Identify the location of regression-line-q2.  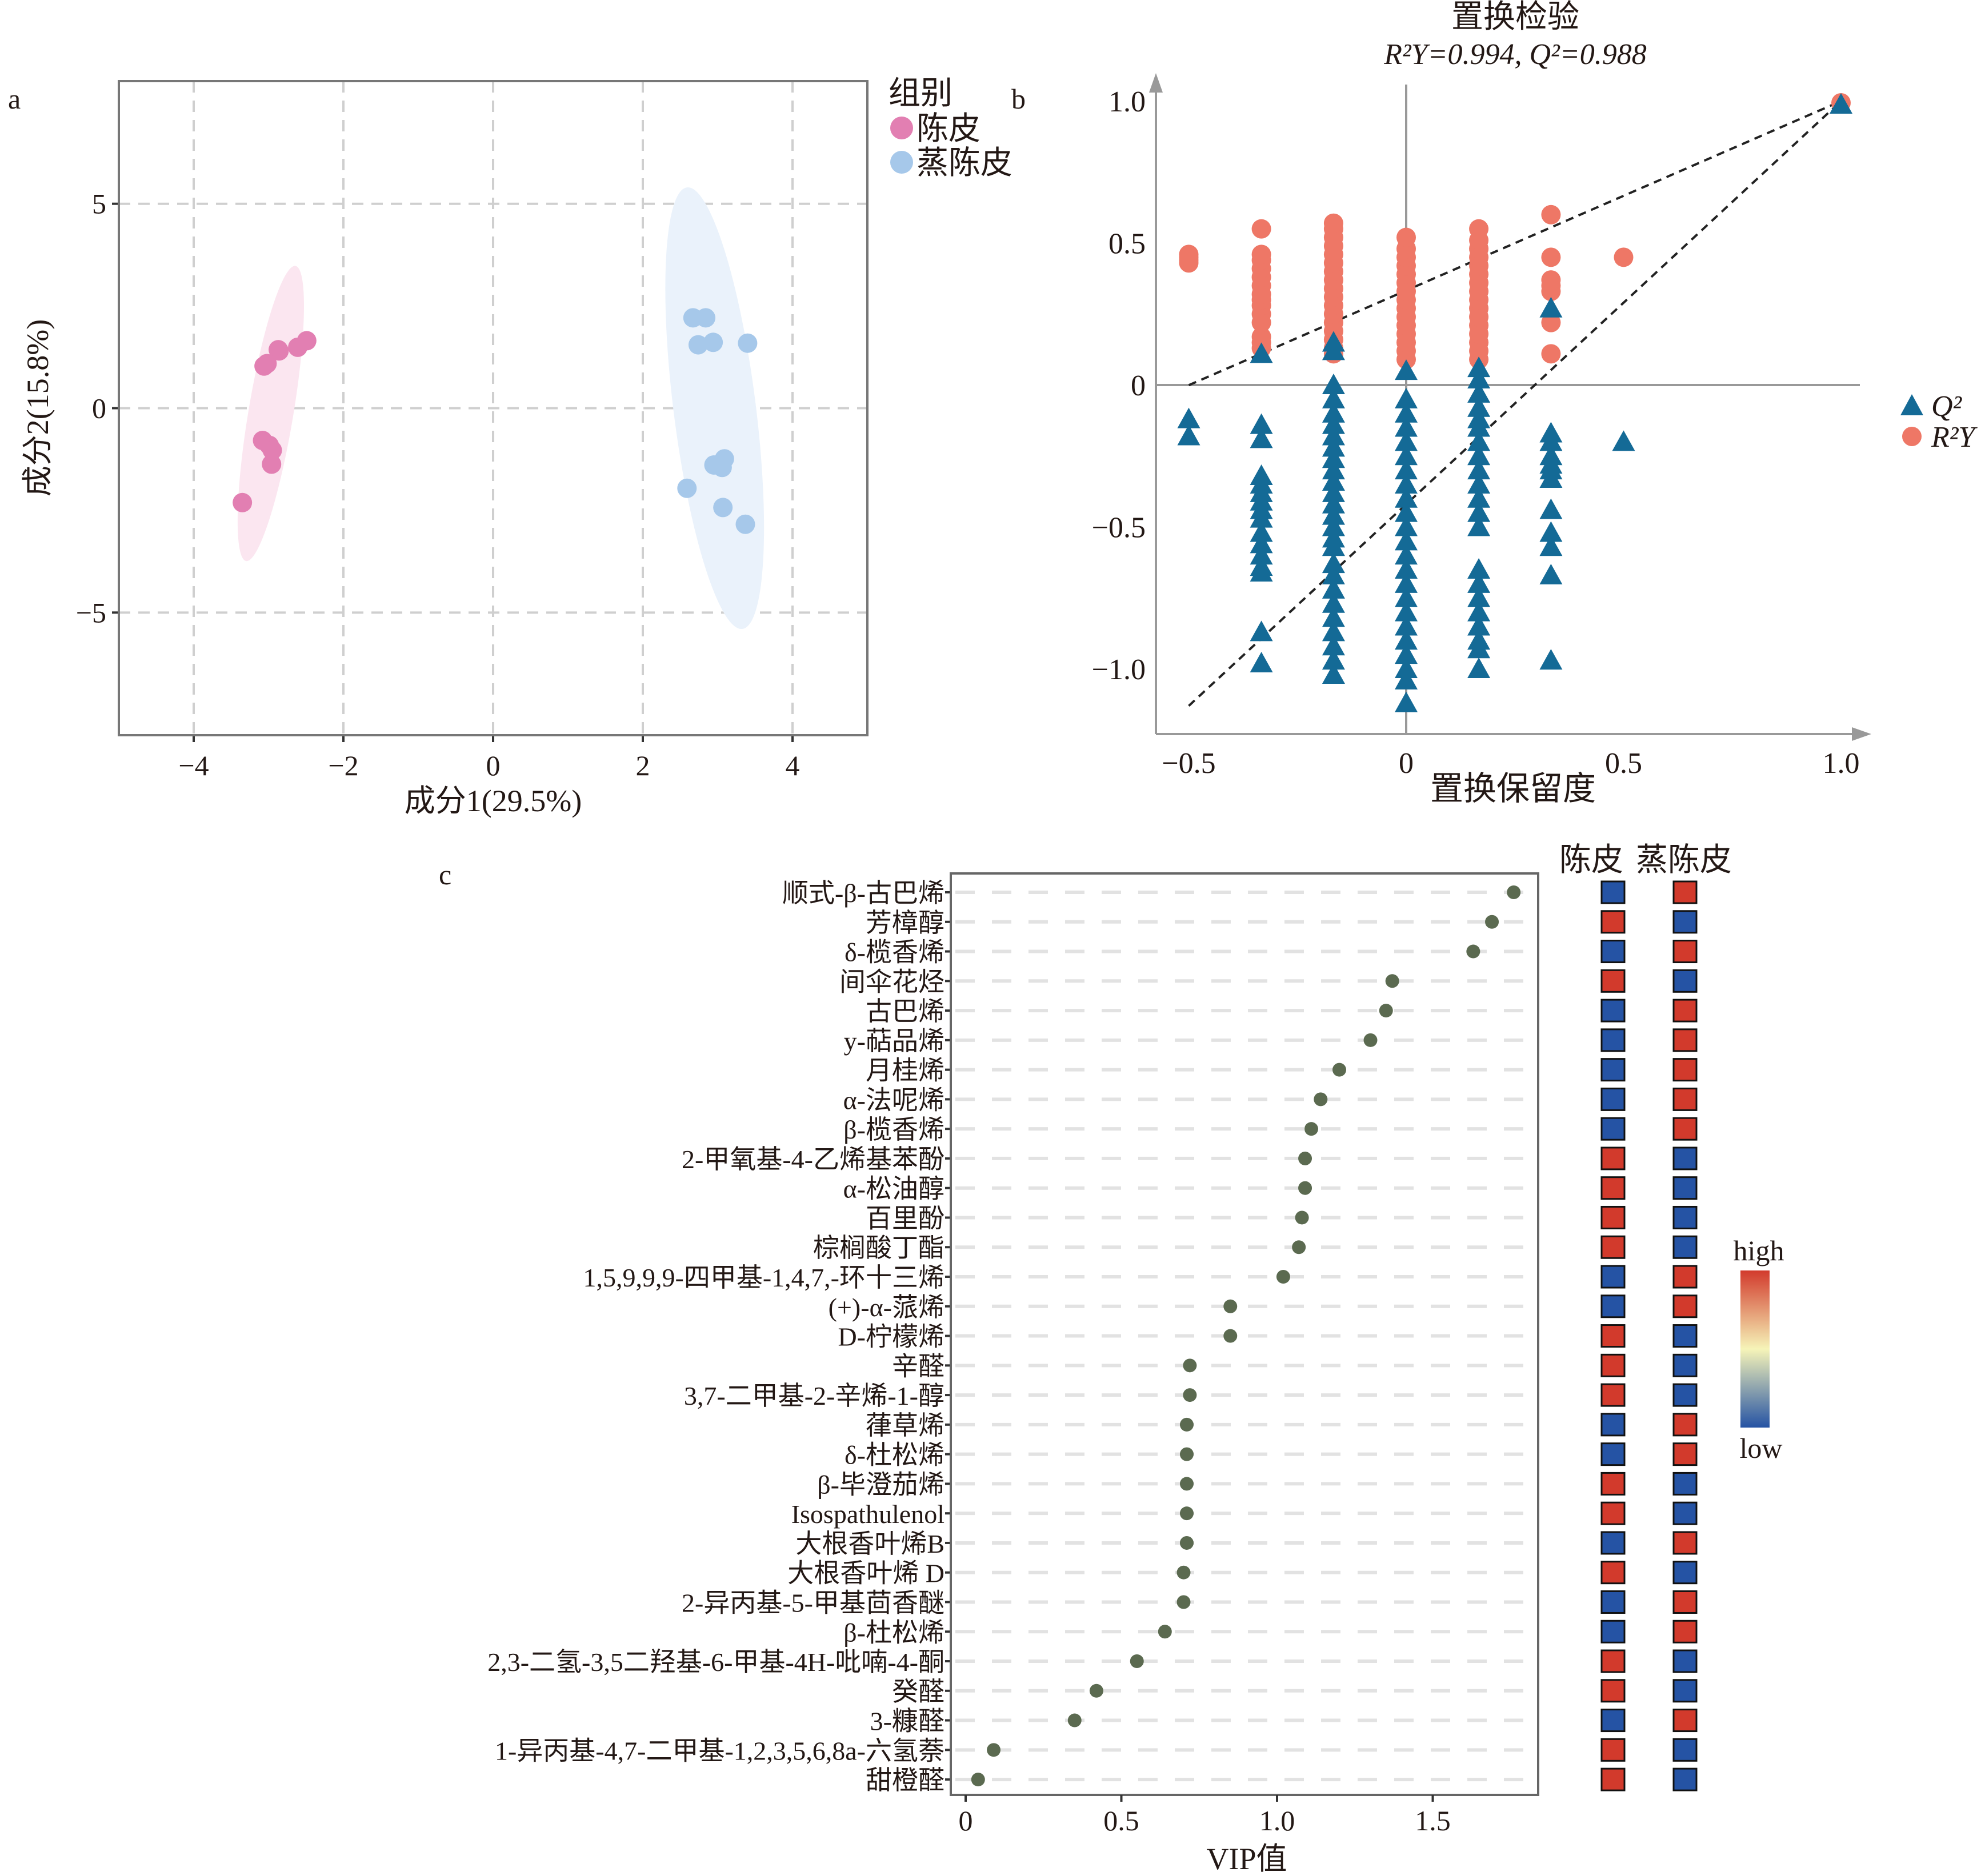
(1515, 403).